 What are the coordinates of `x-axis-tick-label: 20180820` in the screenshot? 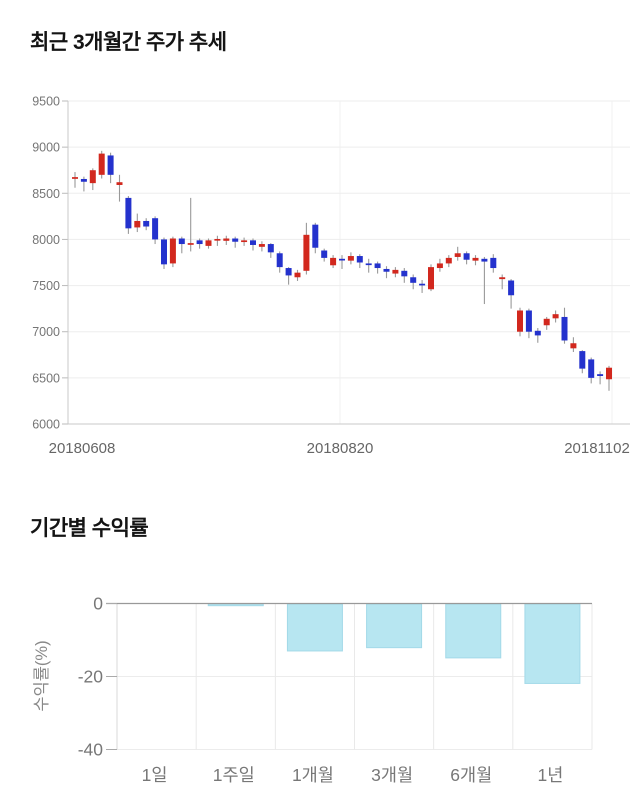 It's located at (340, 448).